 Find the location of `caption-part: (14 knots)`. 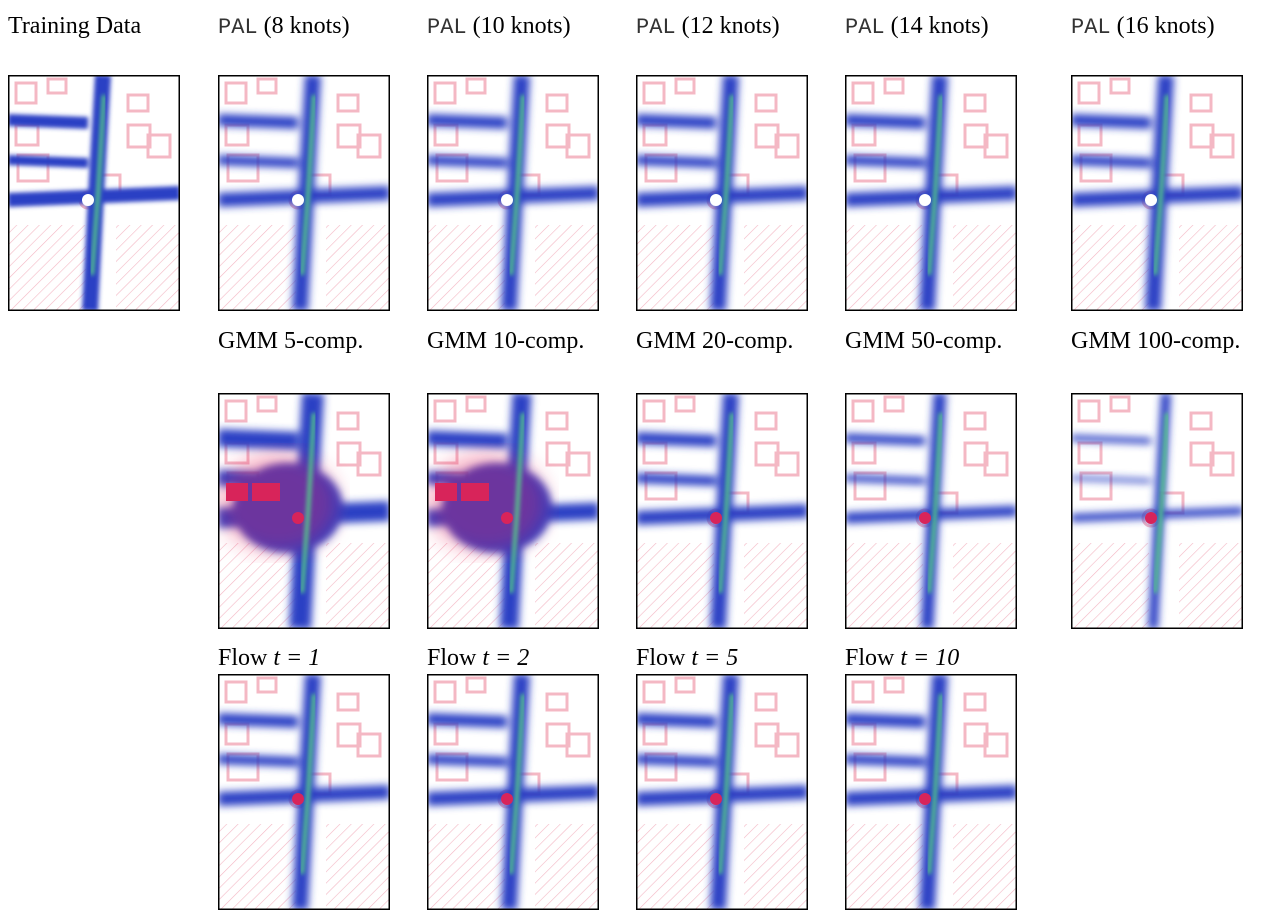

caption-part: (14 knots) is located at coordinates (939, 26).